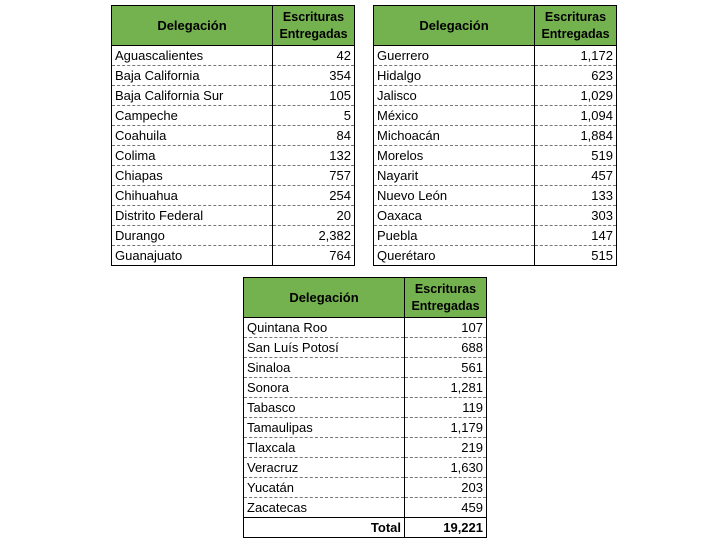 This screenshot has height=541, width=727. I want to click on row-name: Aguascalientes, so click(192, 55).